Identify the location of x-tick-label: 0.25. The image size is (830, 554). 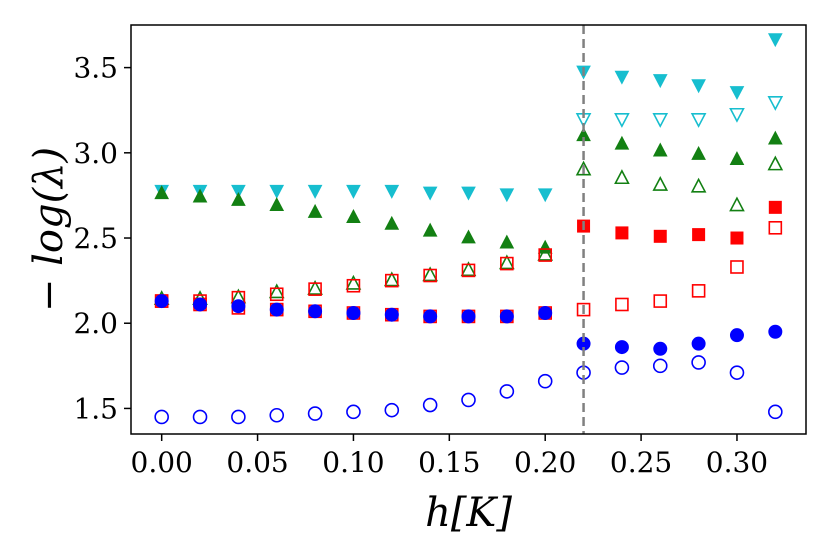
(641, 462).